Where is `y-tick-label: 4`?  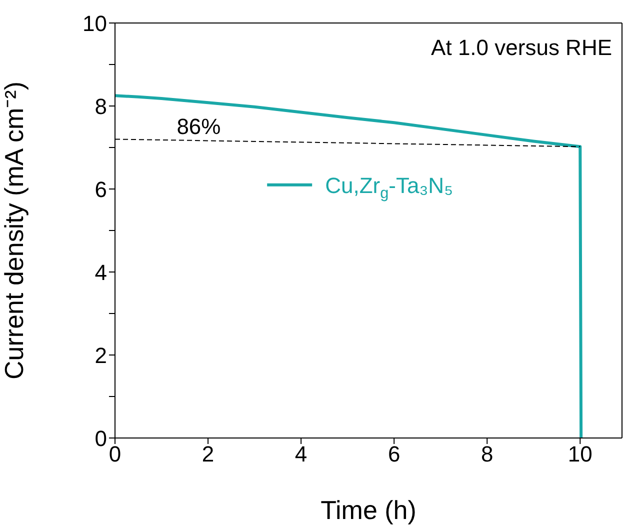 y-tick-label: 4 is located at coordinates (100, 272).